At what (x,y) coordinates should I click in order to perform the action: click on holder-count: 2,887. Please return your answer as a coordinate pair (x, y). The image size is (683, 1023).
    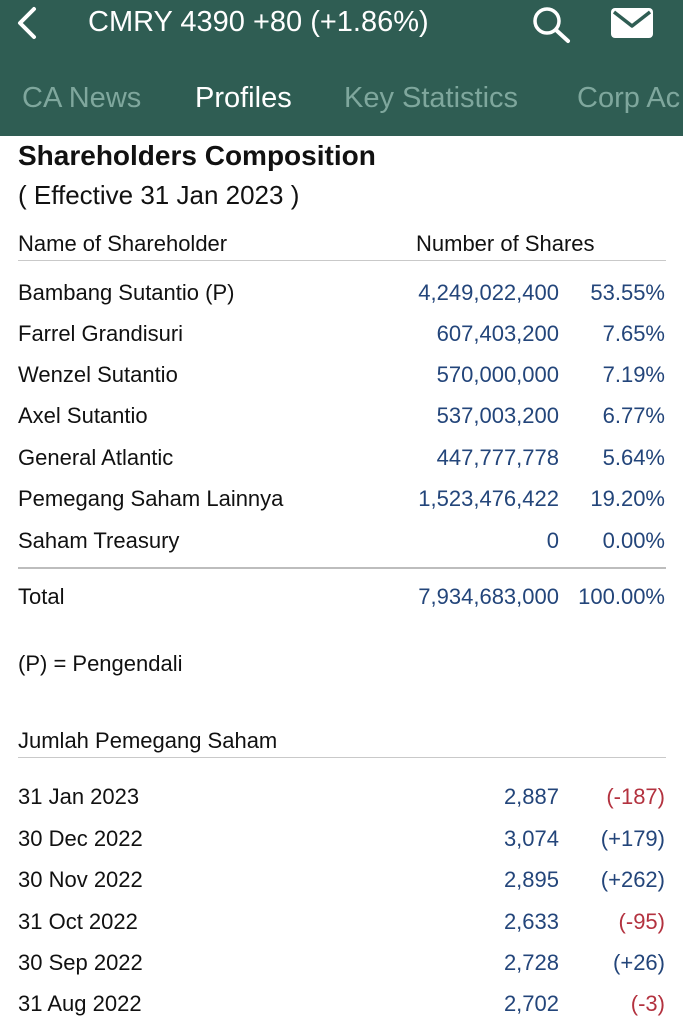
    Looking at the image, I should click on (531, 796).